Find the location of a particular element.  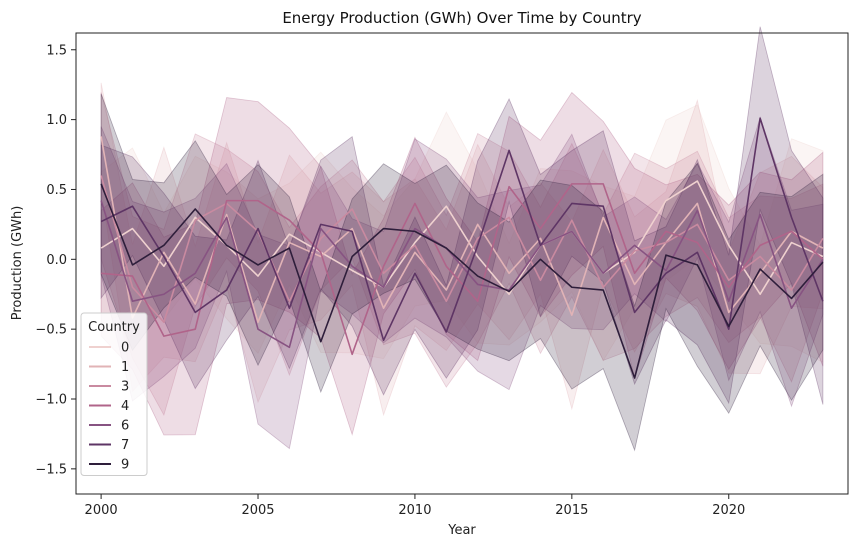

y-tick-label: 1.0 is located at coordinates (56, 120).